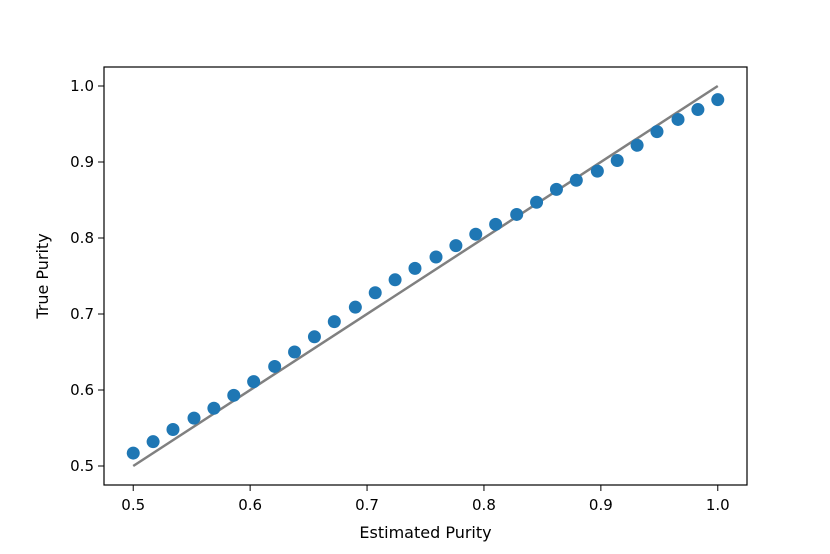 The height and width of the screenshot is (554, 830). I want to click on x-tick-label: 0.8, so click(484, 505).